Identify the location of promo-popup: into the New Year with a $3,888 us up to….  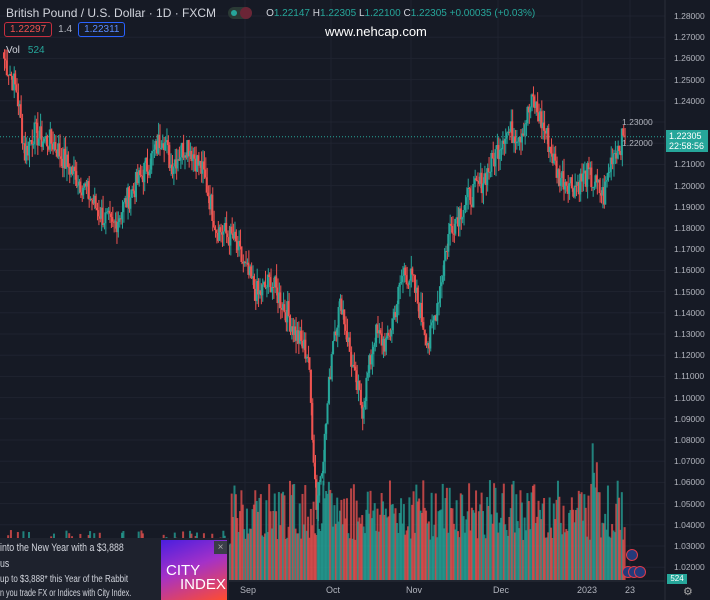
(66, 570).